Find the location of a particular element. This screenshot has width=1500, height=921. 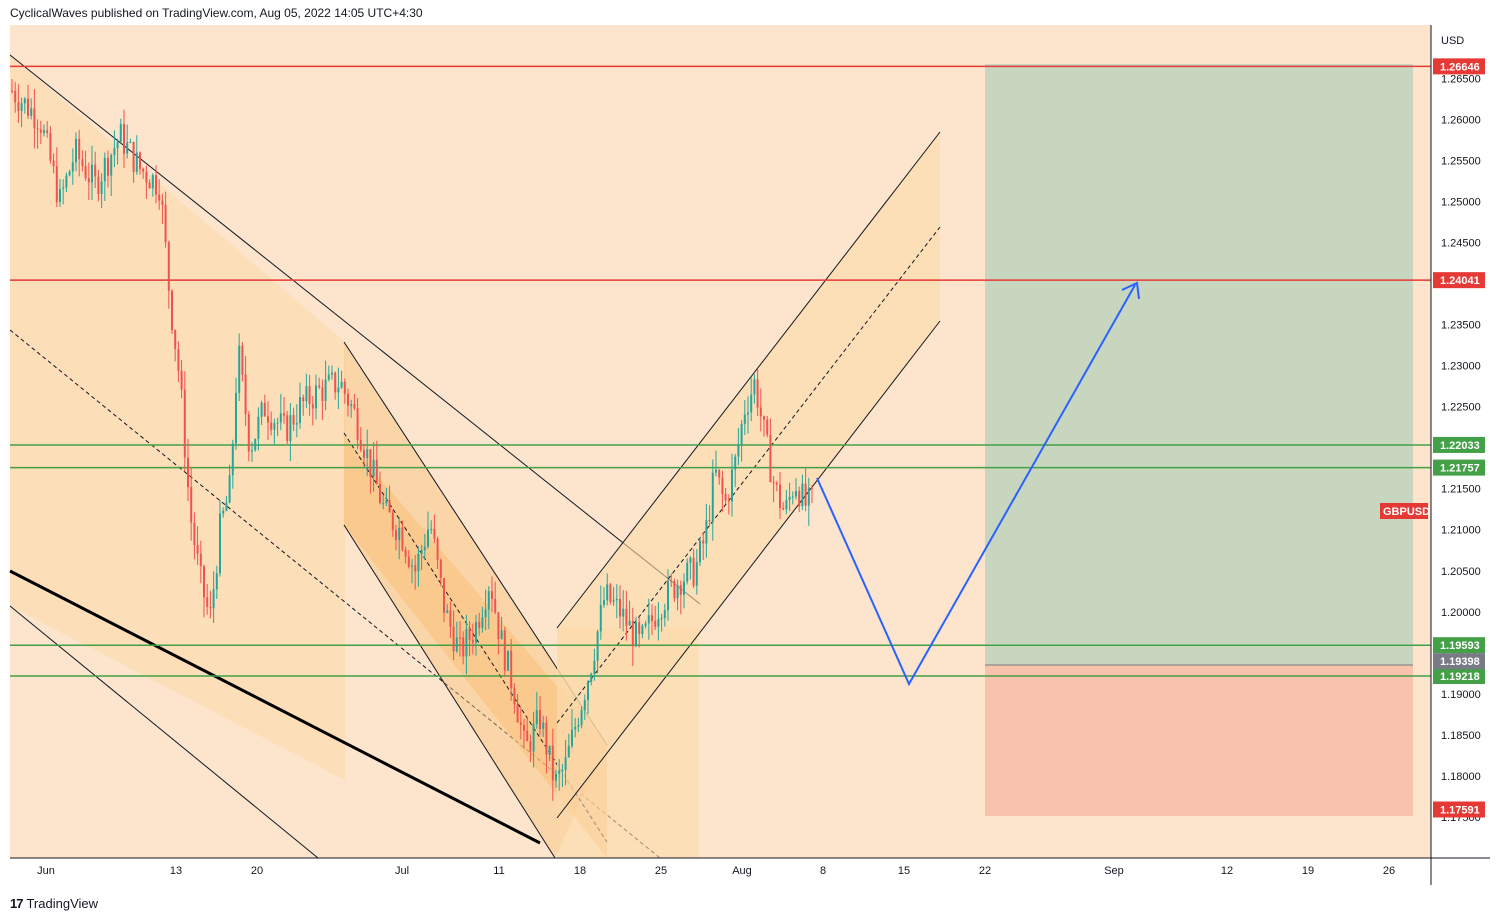

price-tick-label: 1.19000 is located at coordinates (1461, 695).